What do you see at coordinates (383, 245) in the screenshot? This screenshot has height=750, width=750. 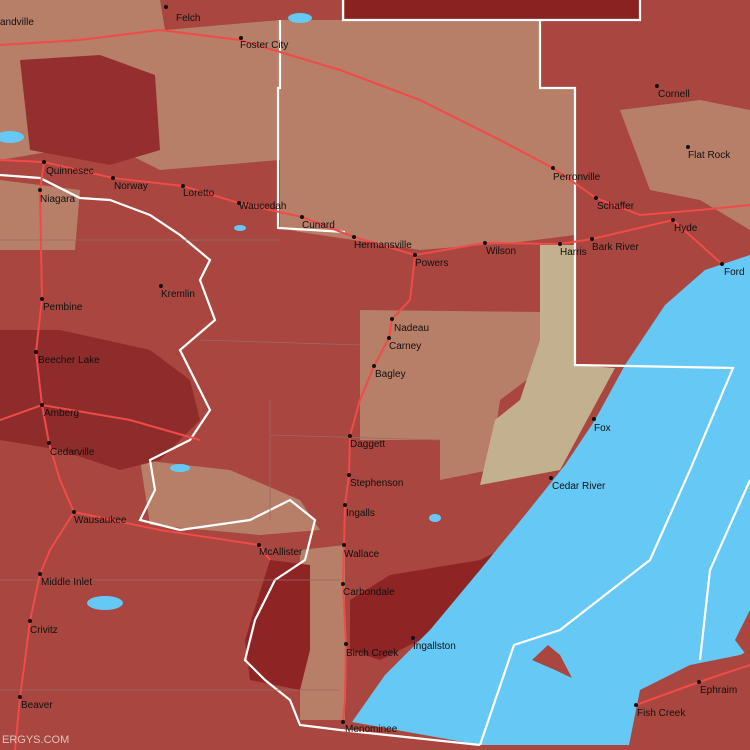 I see `place-label: Hermansville` at bounding box center [383, 245].